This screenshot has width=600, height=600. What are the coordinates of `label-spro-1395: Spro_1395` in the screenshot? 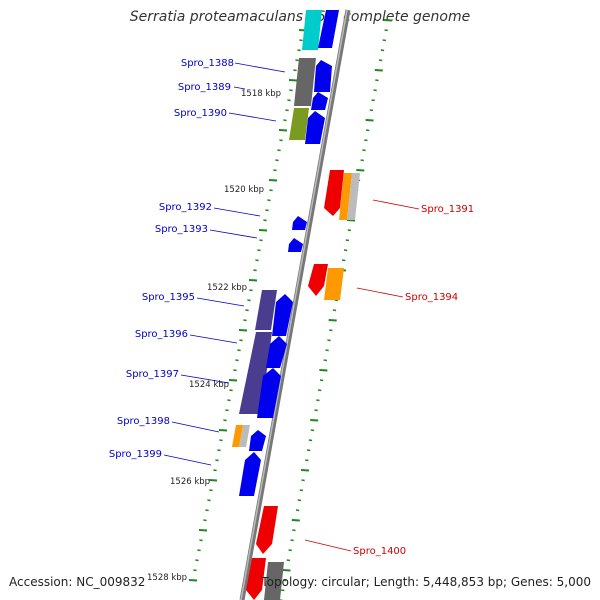 It's located at (168, 297).